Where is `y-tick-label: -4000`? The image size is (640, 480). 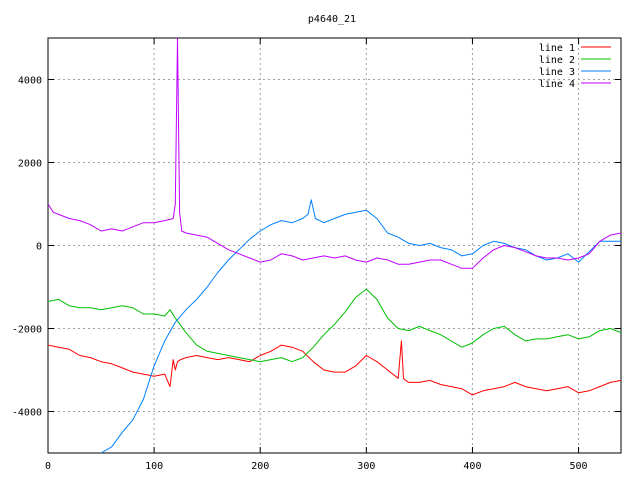 y-tick-label: -4000 is located at coordinates (27, 413).